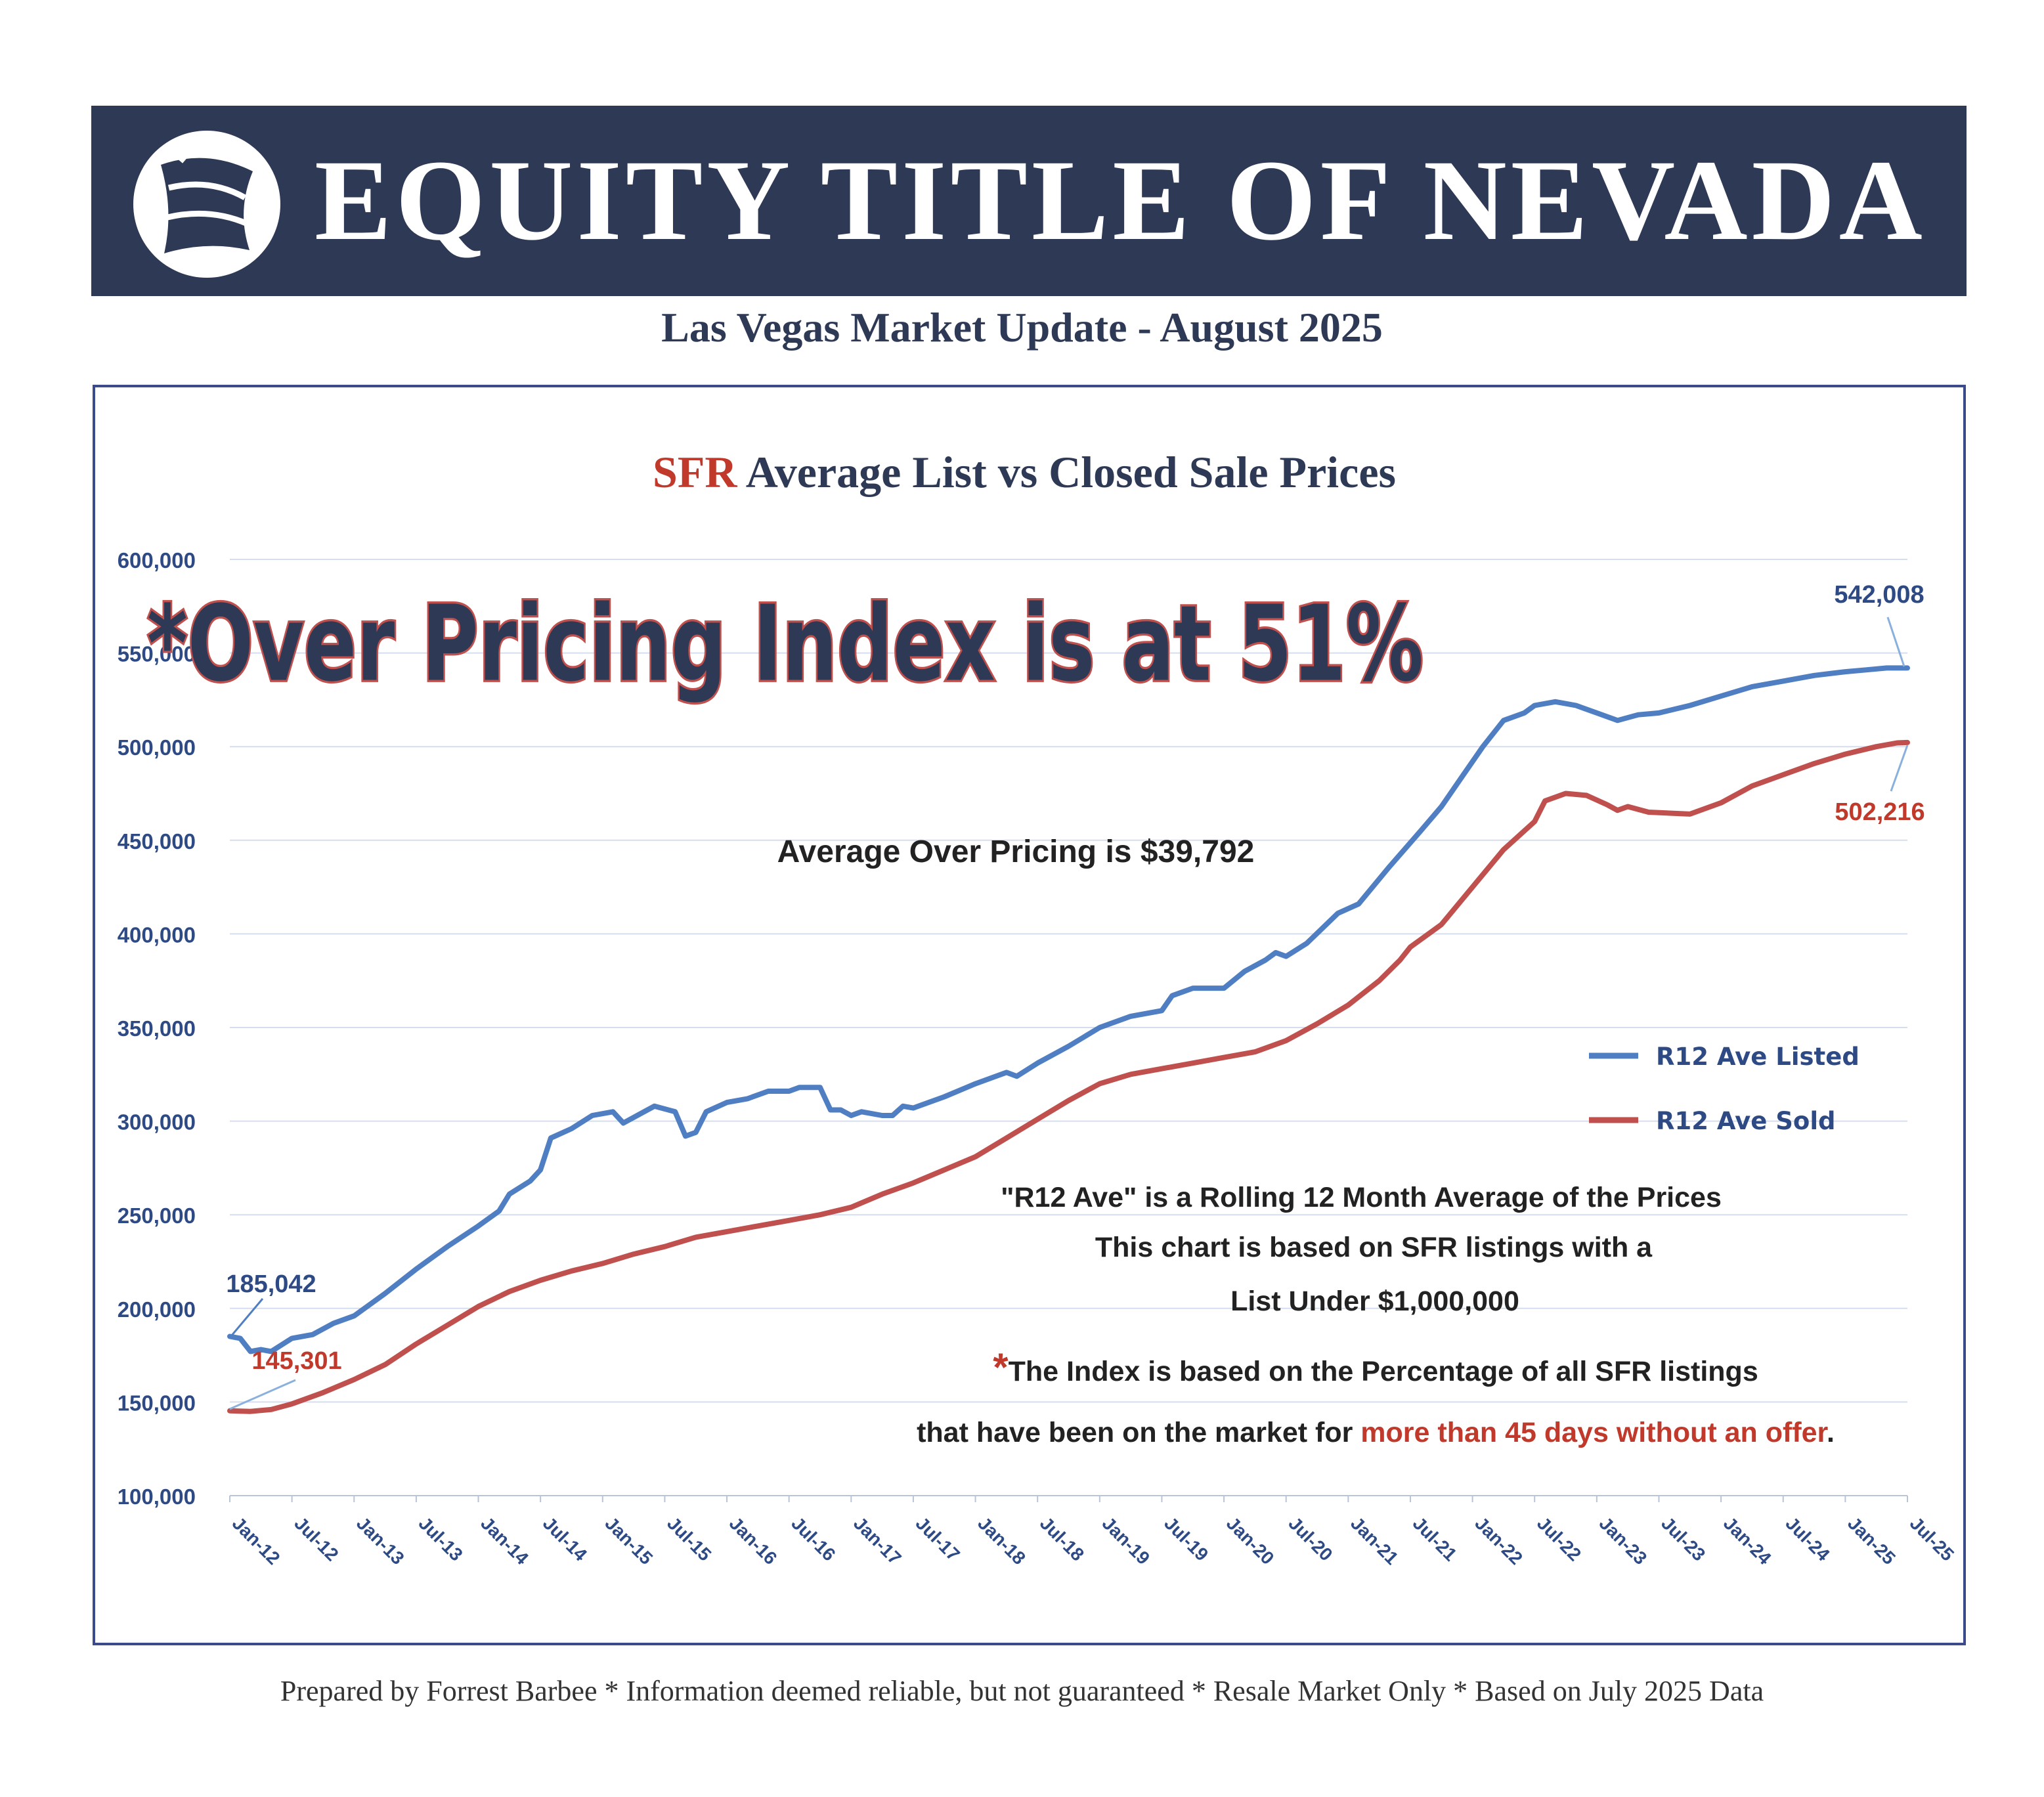 The image size is (2044, 1797). I want to click on y-tick-label: 500,000, so click(157, 747).